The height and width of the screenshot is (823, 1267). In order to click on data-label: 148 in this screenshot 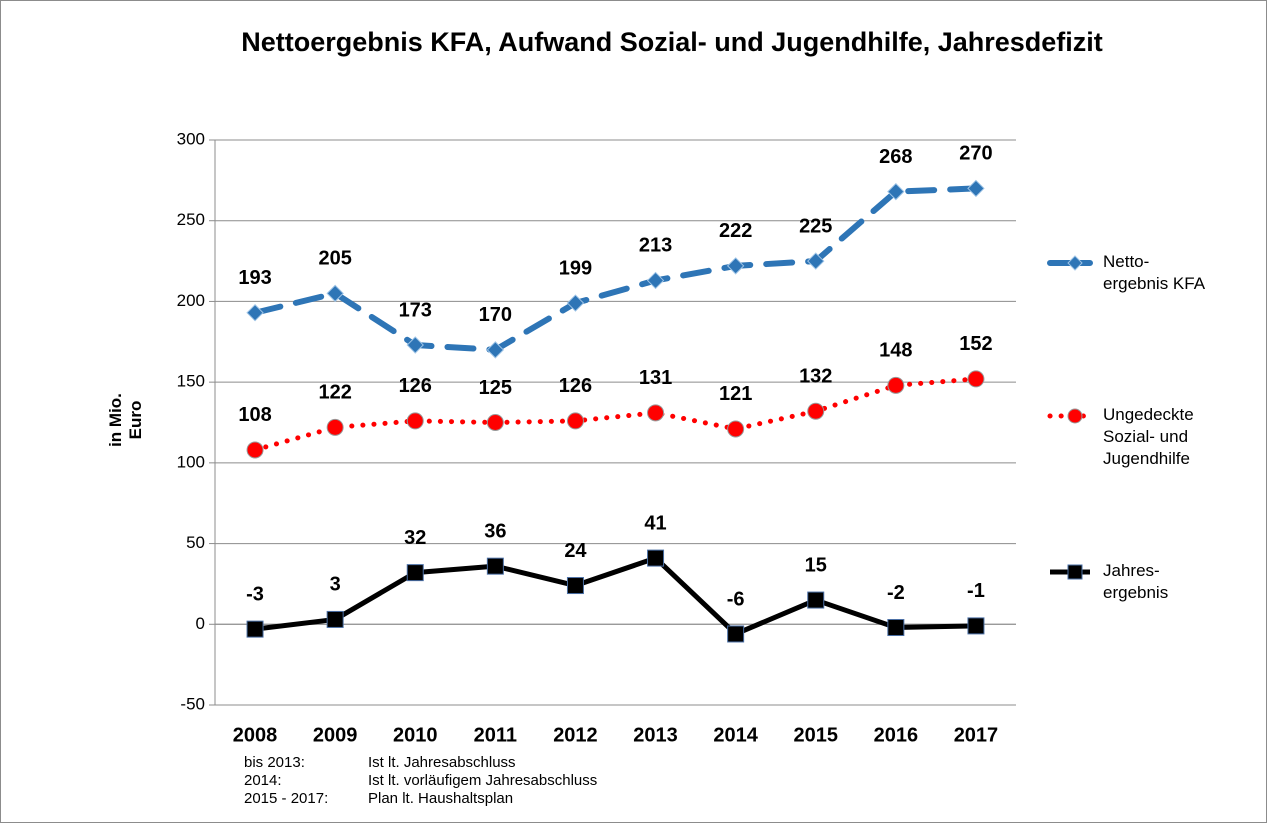, I will do `click(895, 351)`.